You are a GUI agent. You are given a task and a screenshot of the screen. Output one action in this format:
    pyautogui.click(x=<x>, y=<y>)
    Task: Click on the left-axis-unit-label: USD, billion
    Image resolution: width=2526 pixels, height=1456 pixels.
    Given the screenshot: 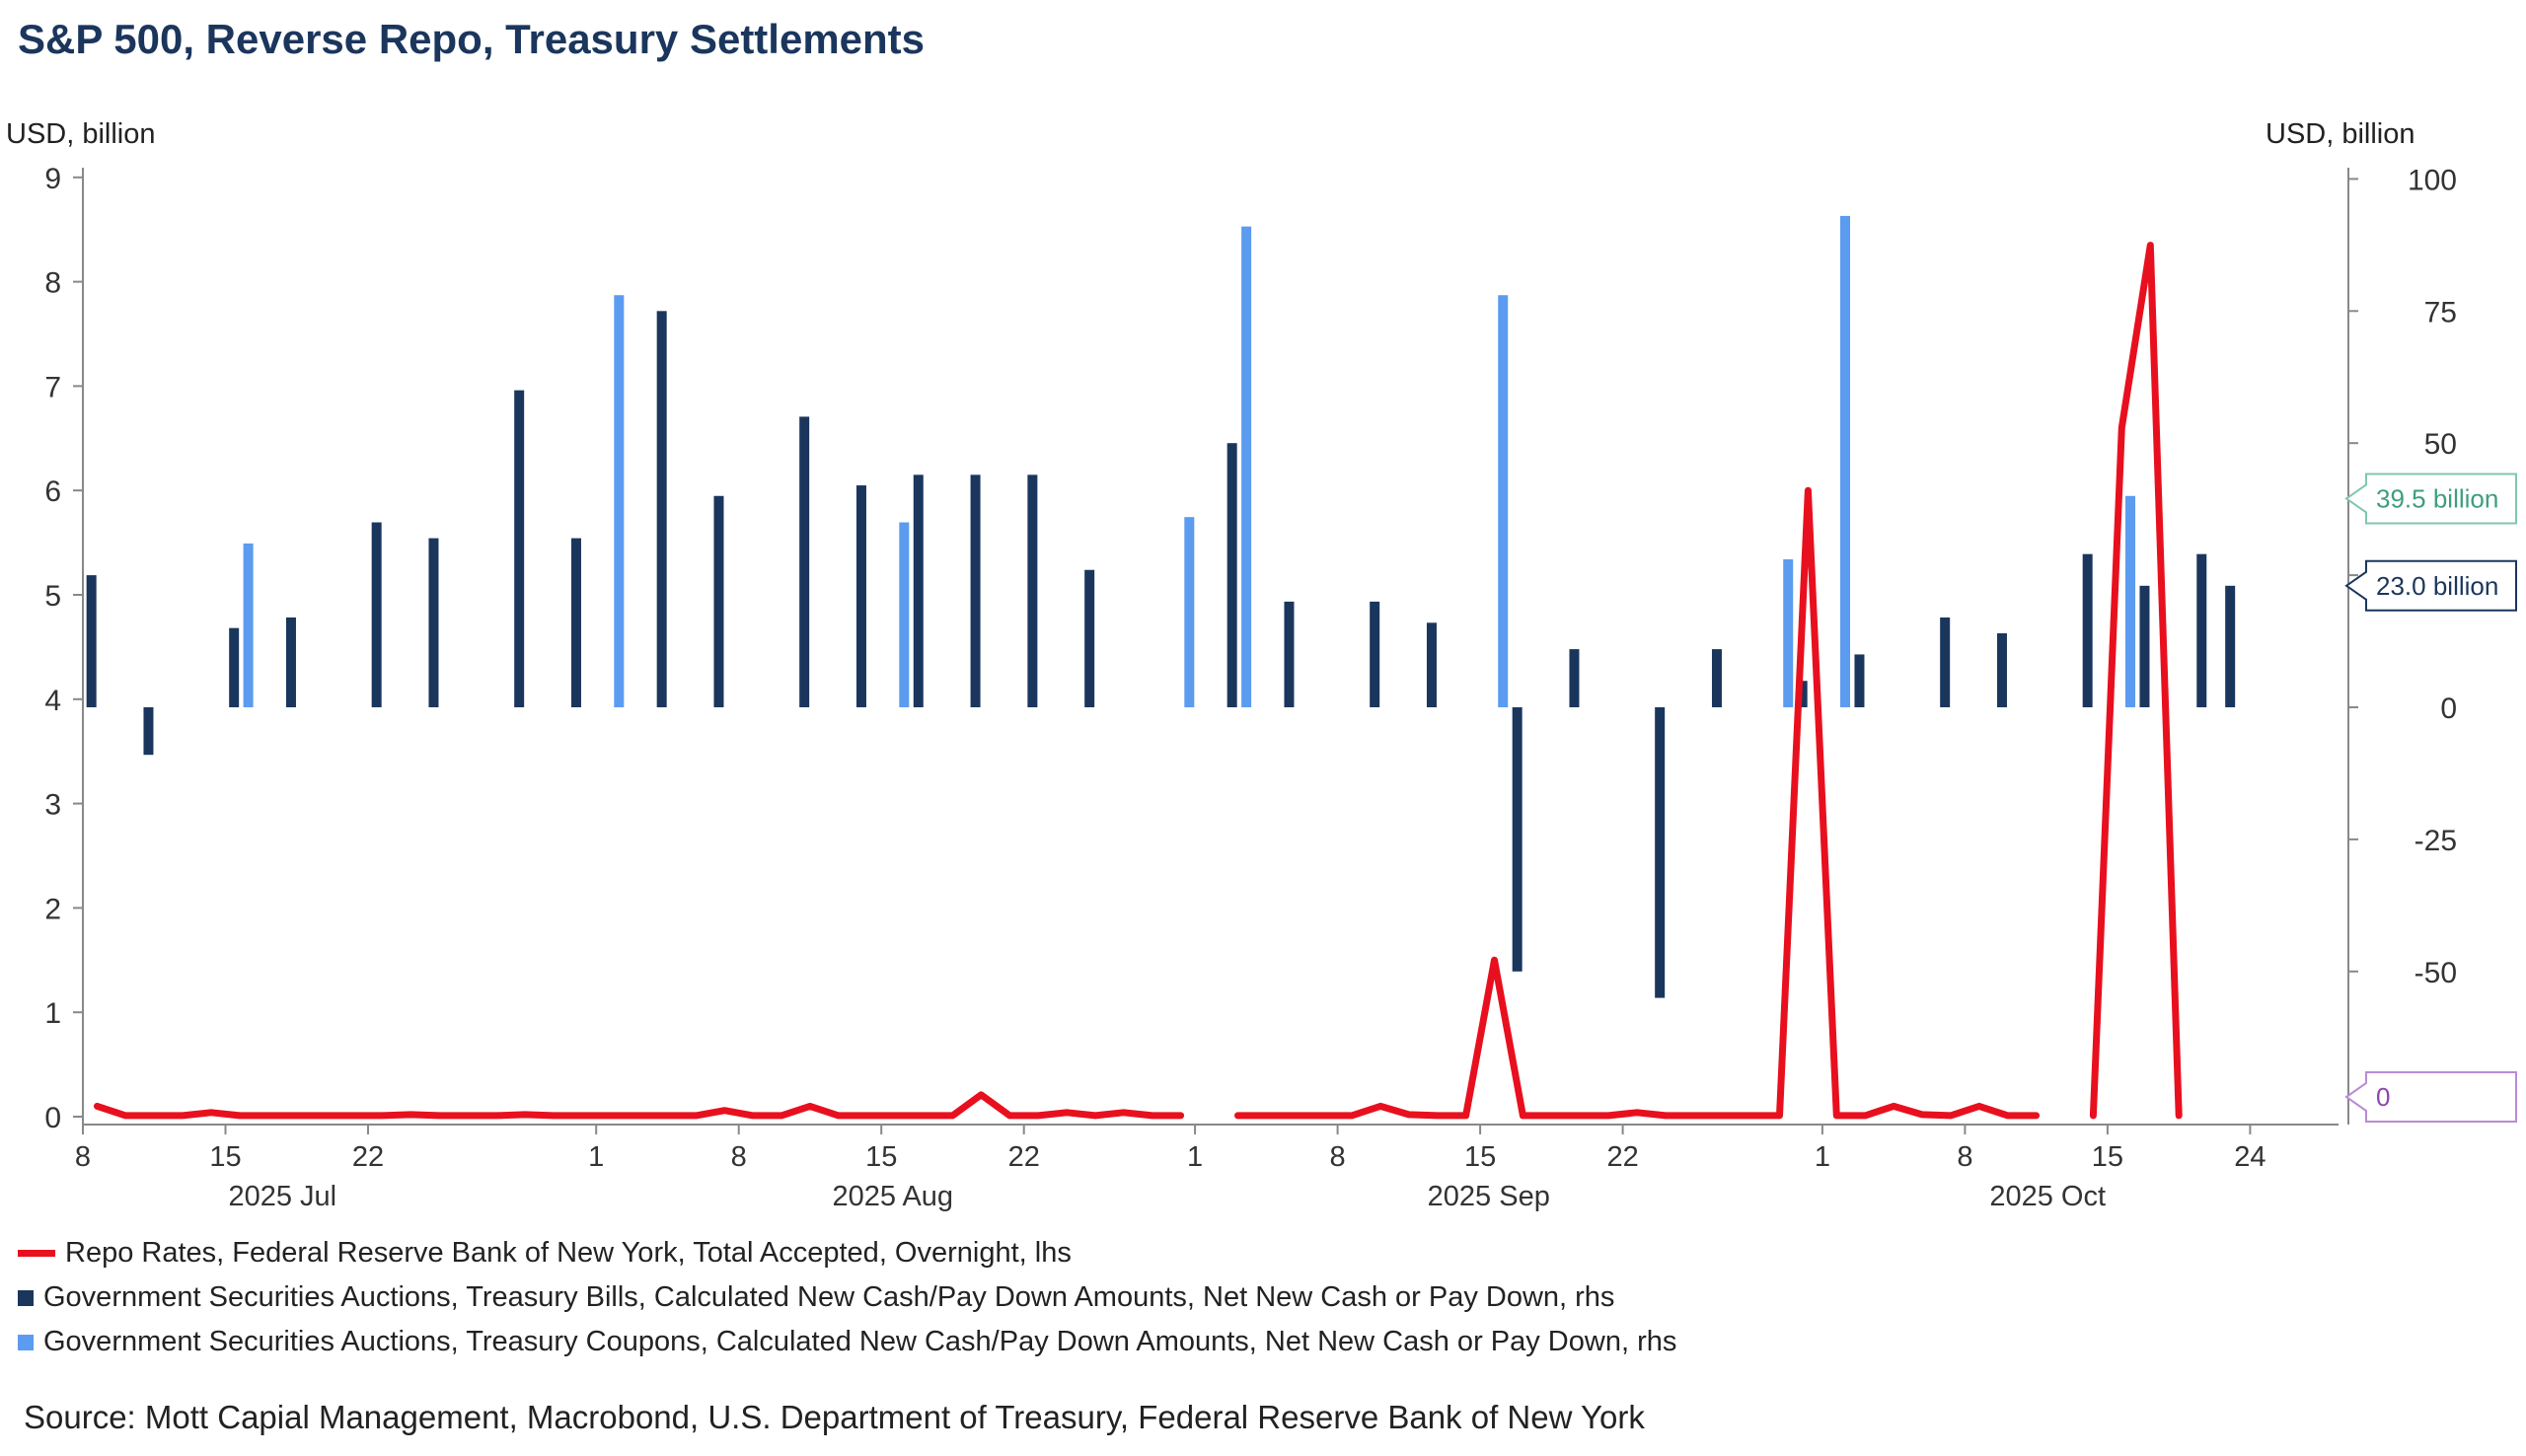 What is the action you would take?
    pyautogui.click(x=81, y=134)
    